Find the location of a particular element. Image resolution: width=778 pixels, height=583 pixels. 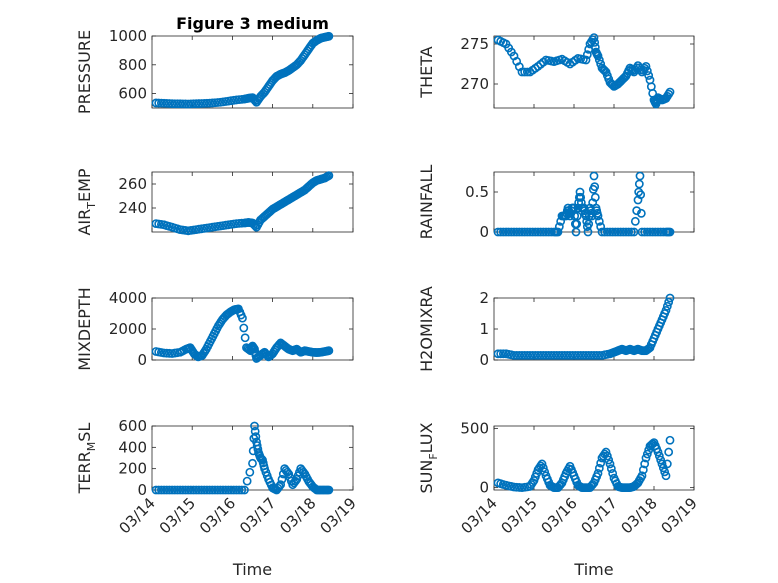

y-tick-label: 4000 is located at coordinates (128, 298).